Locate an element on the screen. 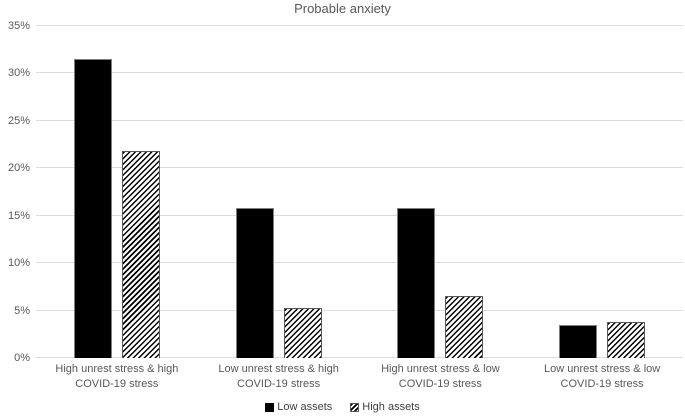  x-category-label: High unrest stress & low COVID-19 stress is located at coordinates (440, 376).